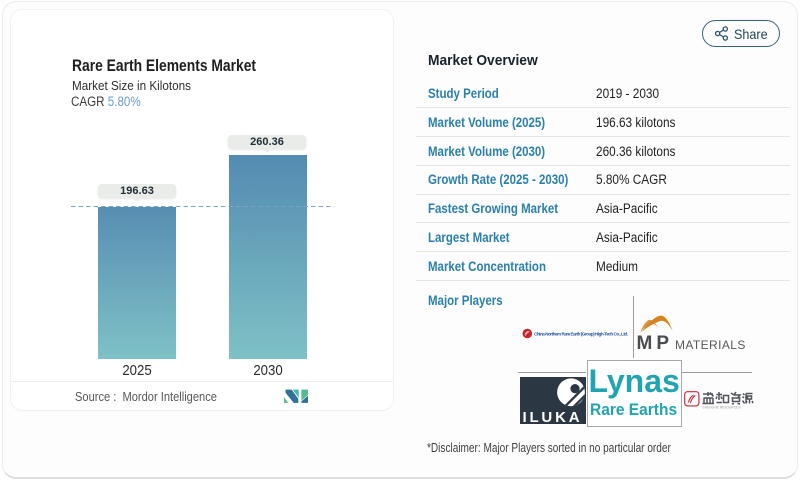  Describe the element at coordinates (722, 408) in the screenshot. I see `svg-text: SHENGHE RESOURCES` at that location.